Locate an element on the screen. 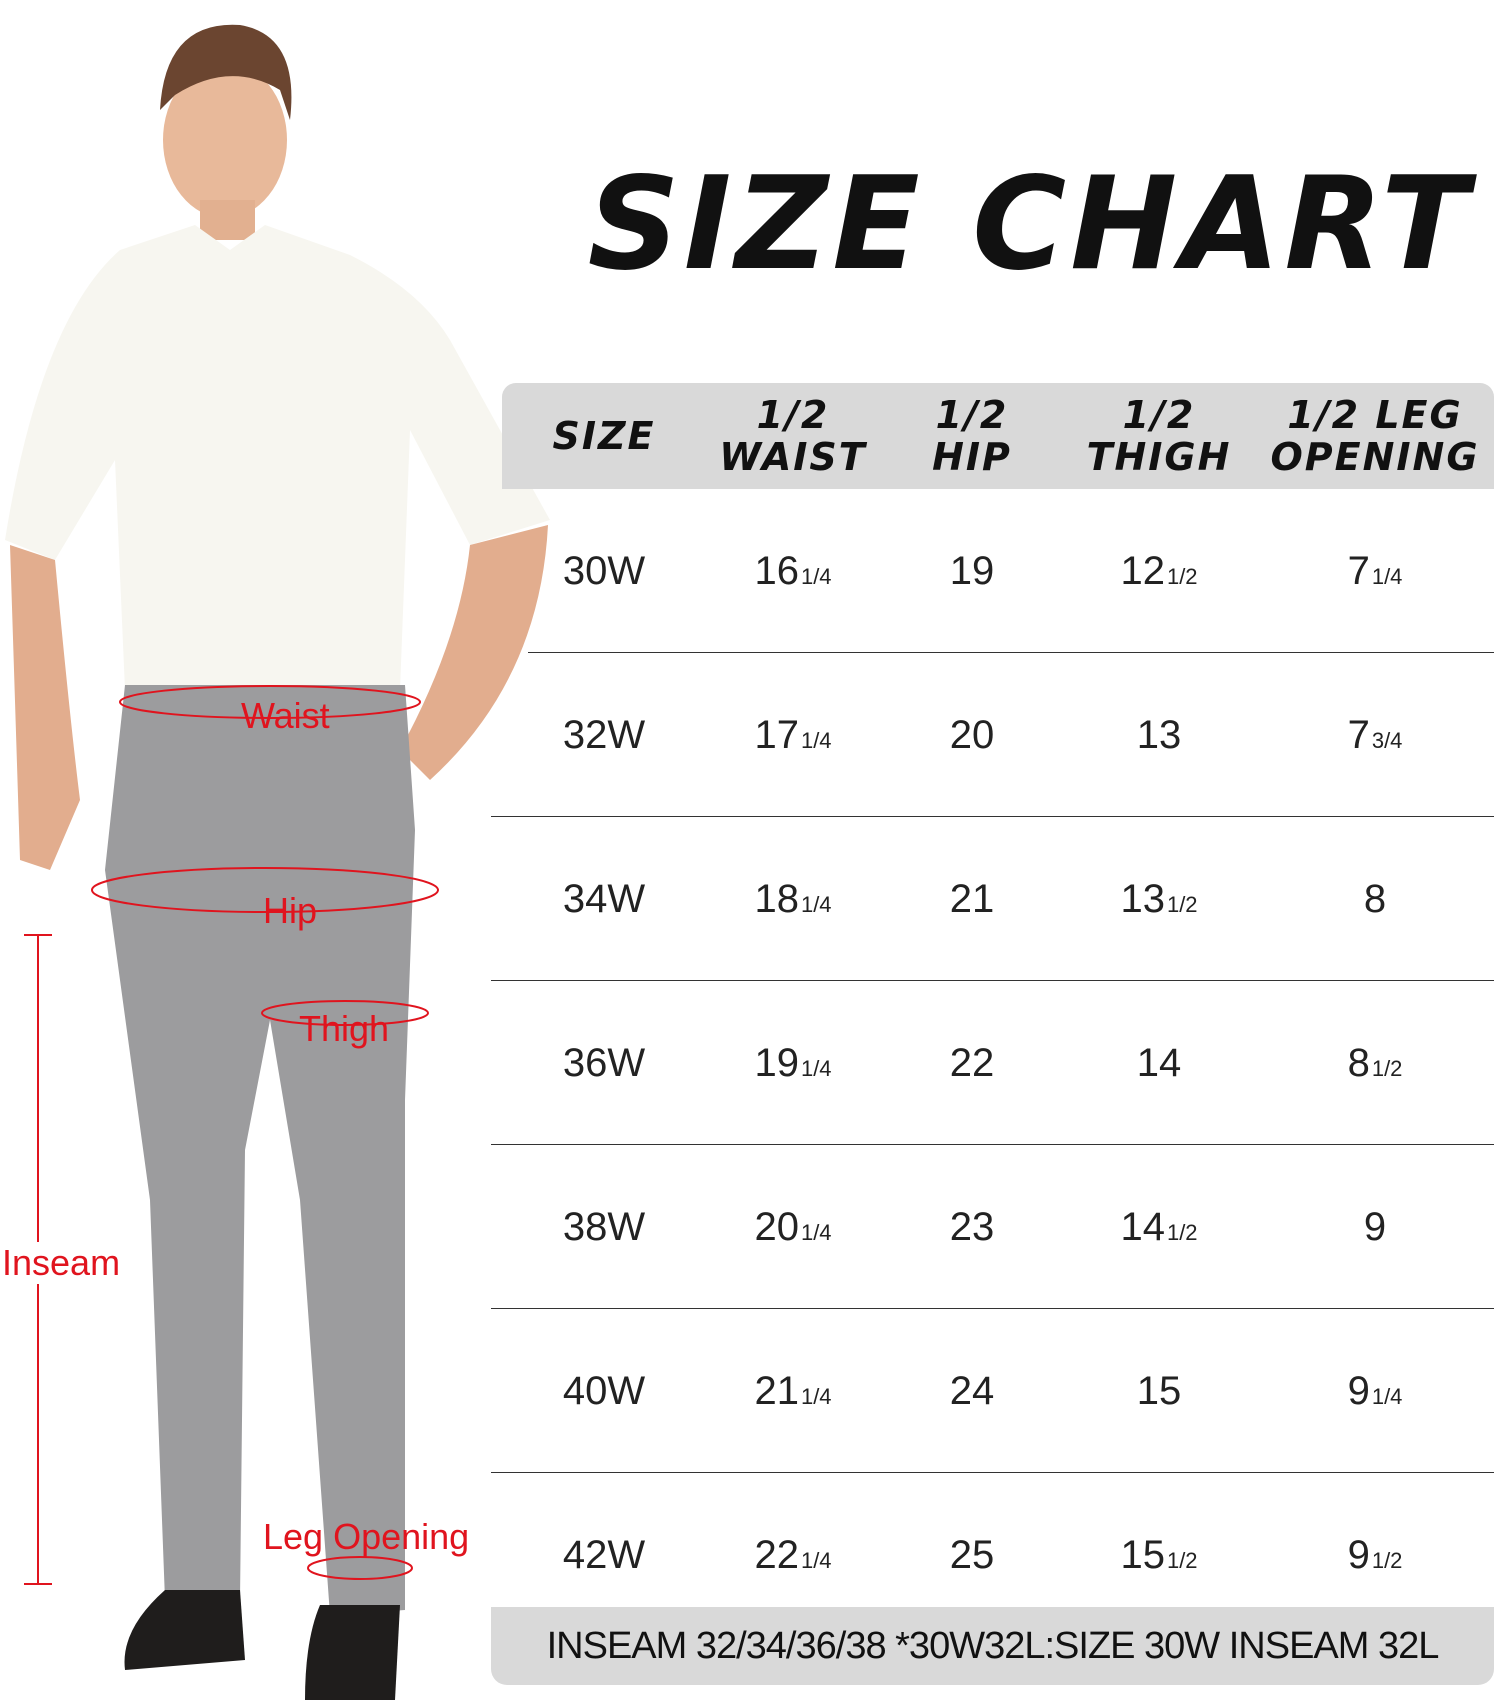 Image resolution: width=1500 pixels, height=1700 pixels. cell-value: 38W is located at coordinates (604, 1226).